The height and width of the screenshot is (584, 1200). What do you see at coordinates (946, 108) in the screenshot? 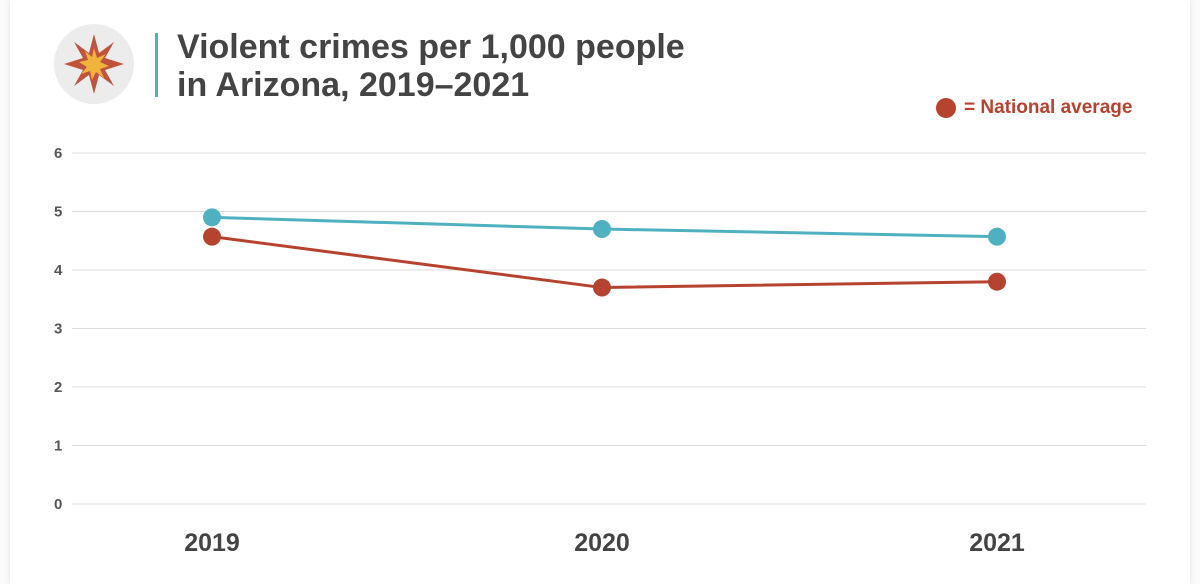
I see `legend-swatch-national` at bounding box center [946, 108].